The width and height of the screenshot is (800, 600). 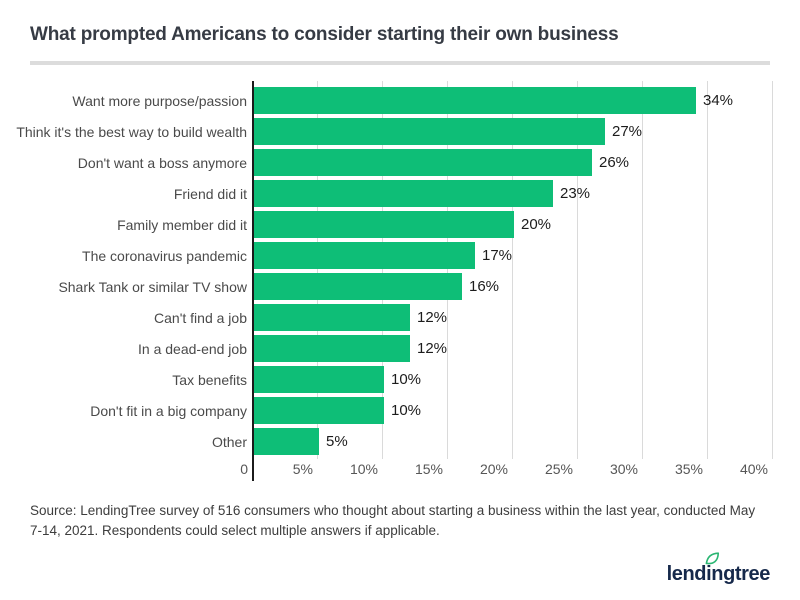 I want to click on category-label: Other, so click(x=229, y=441).